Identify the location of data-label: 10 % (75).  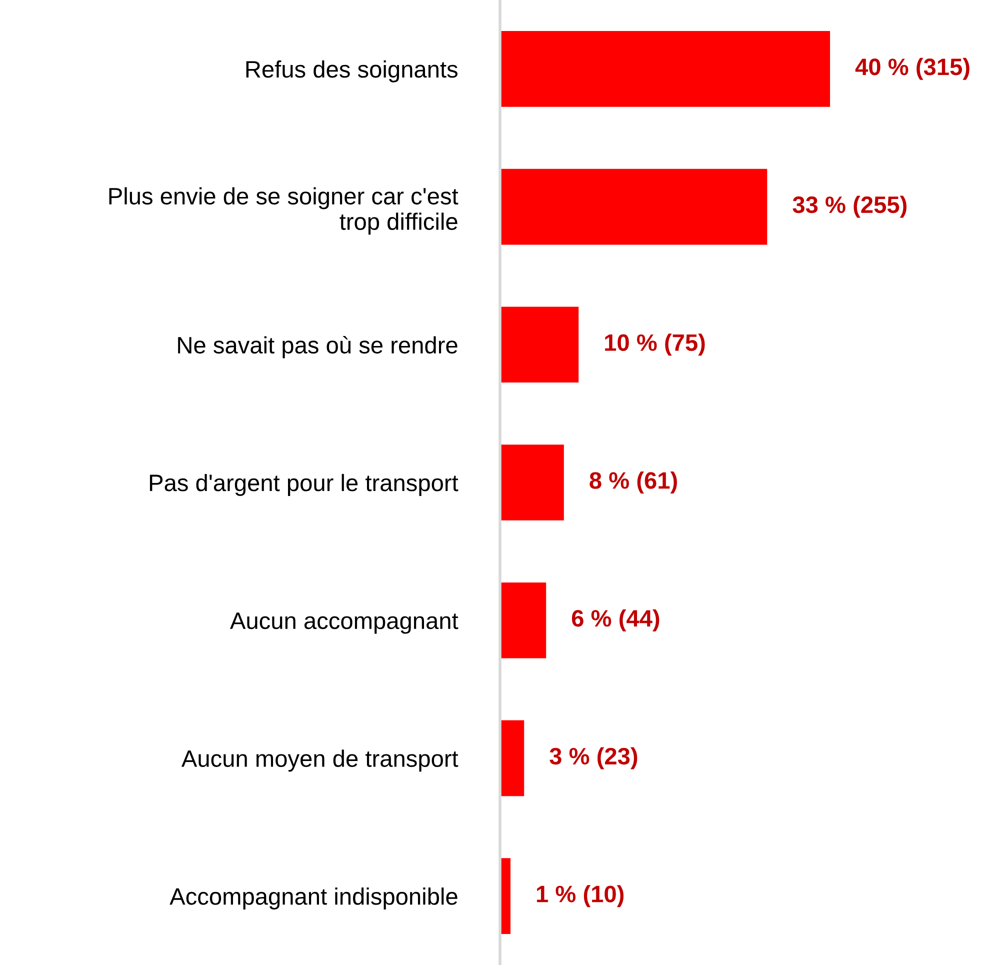
(655, 345).